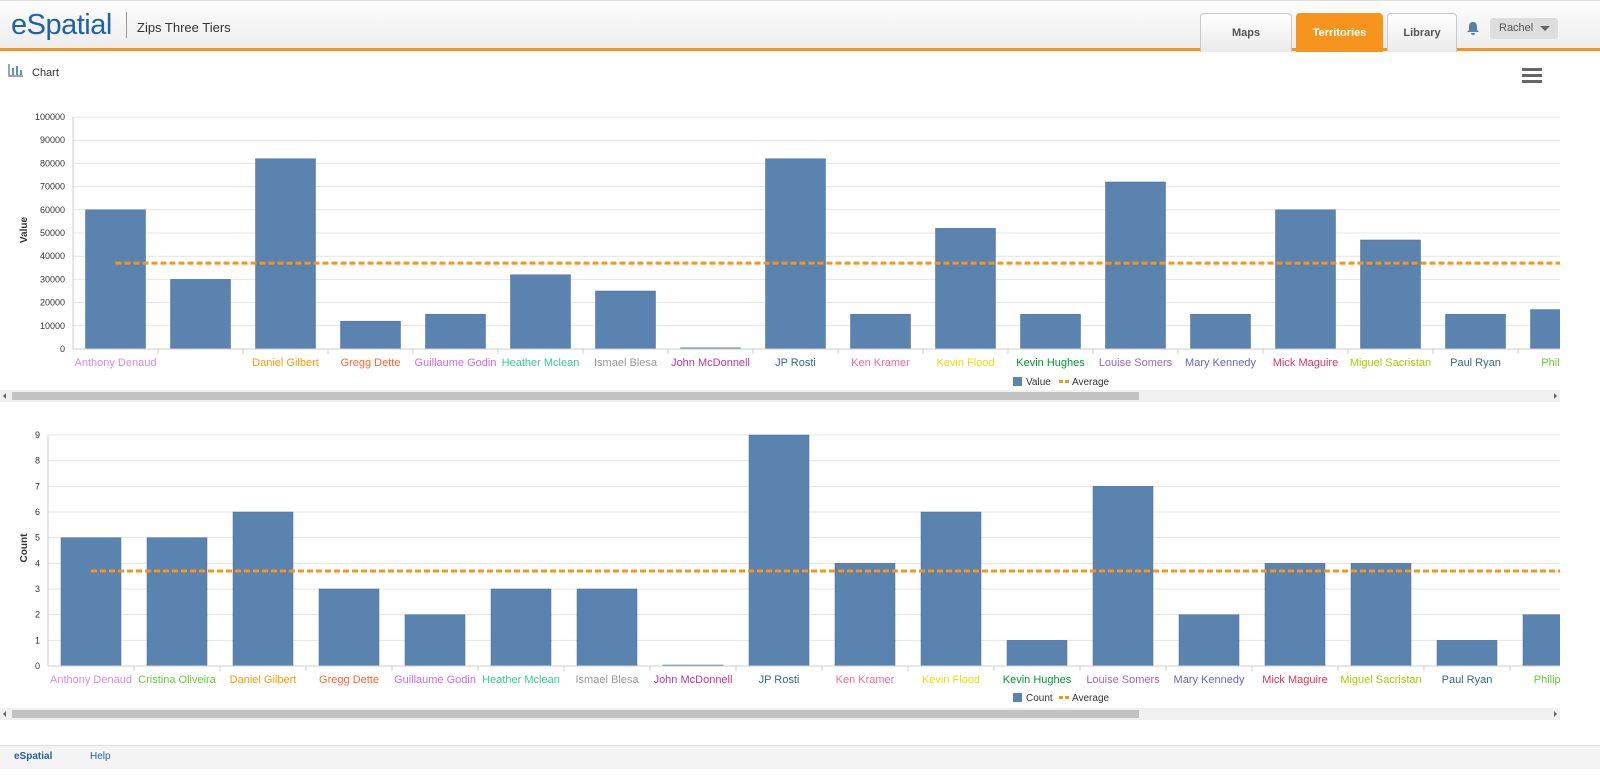 The image size is (1600, 784). Describe the element at coordinates (1532, 76) in the screenshot. I see `menu-button` at that location.